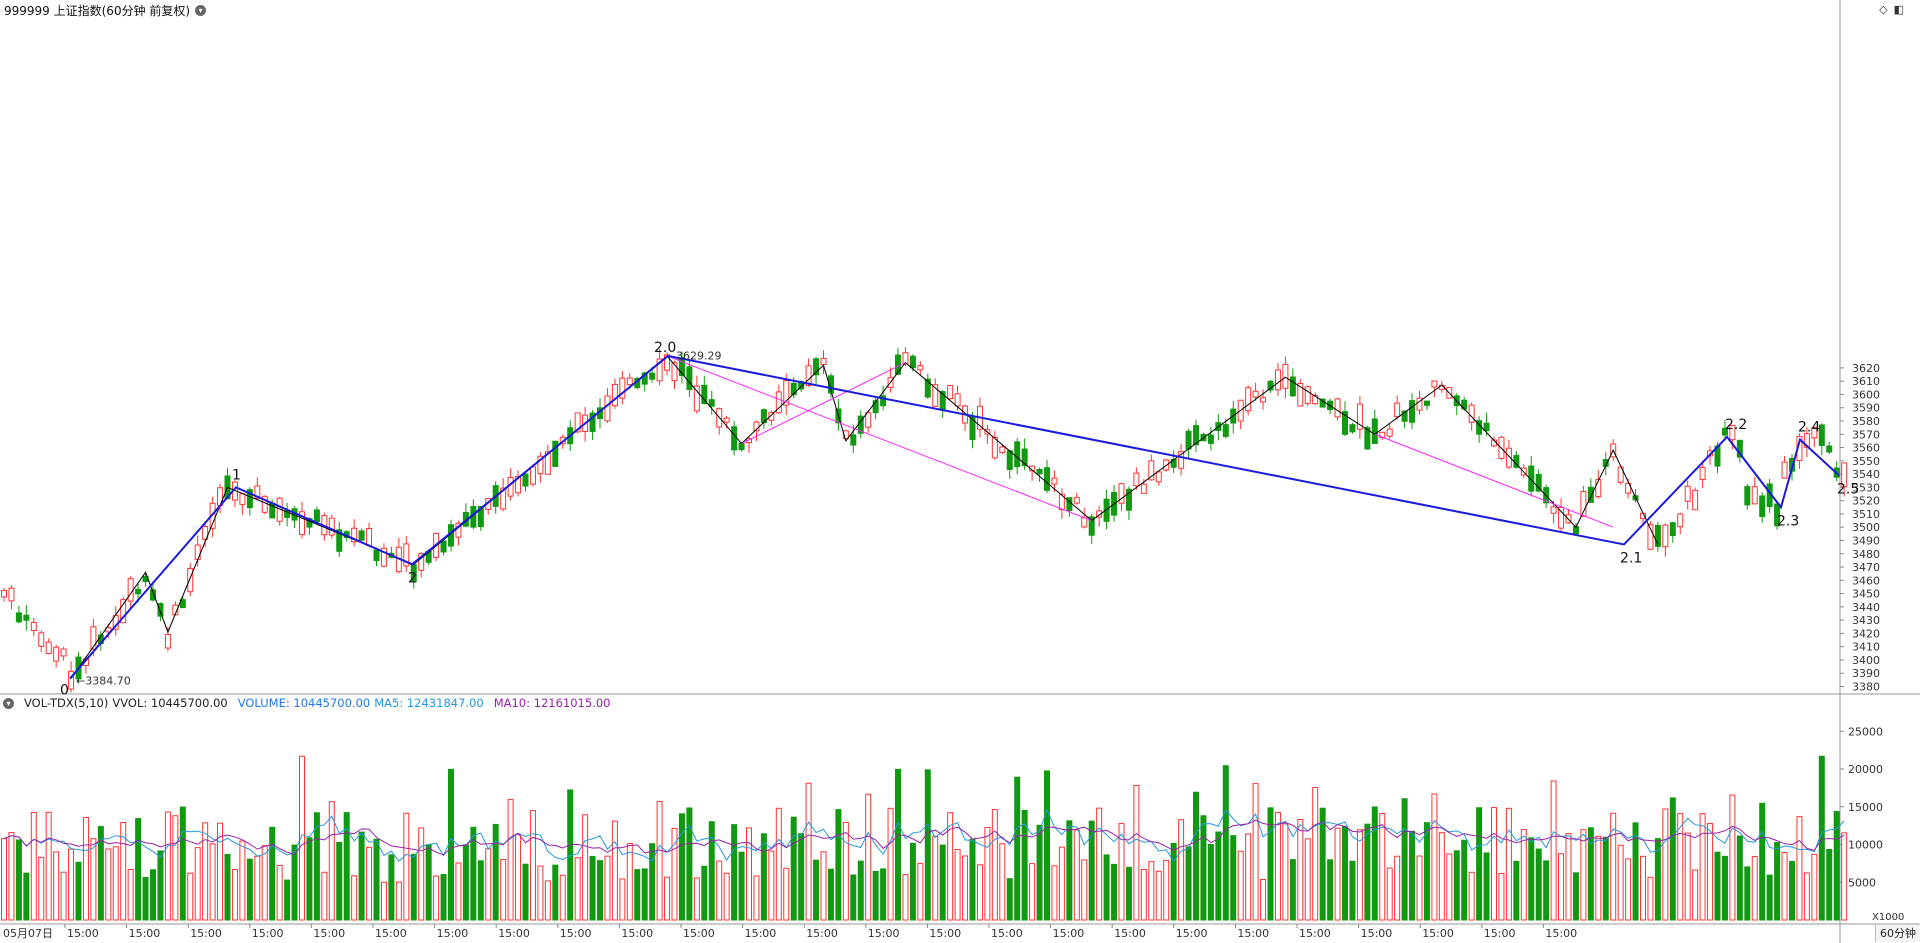 The width and height of the screenshot is (1920, 943). I want to click on price-tick-label: 3390, so click(1866, 673).